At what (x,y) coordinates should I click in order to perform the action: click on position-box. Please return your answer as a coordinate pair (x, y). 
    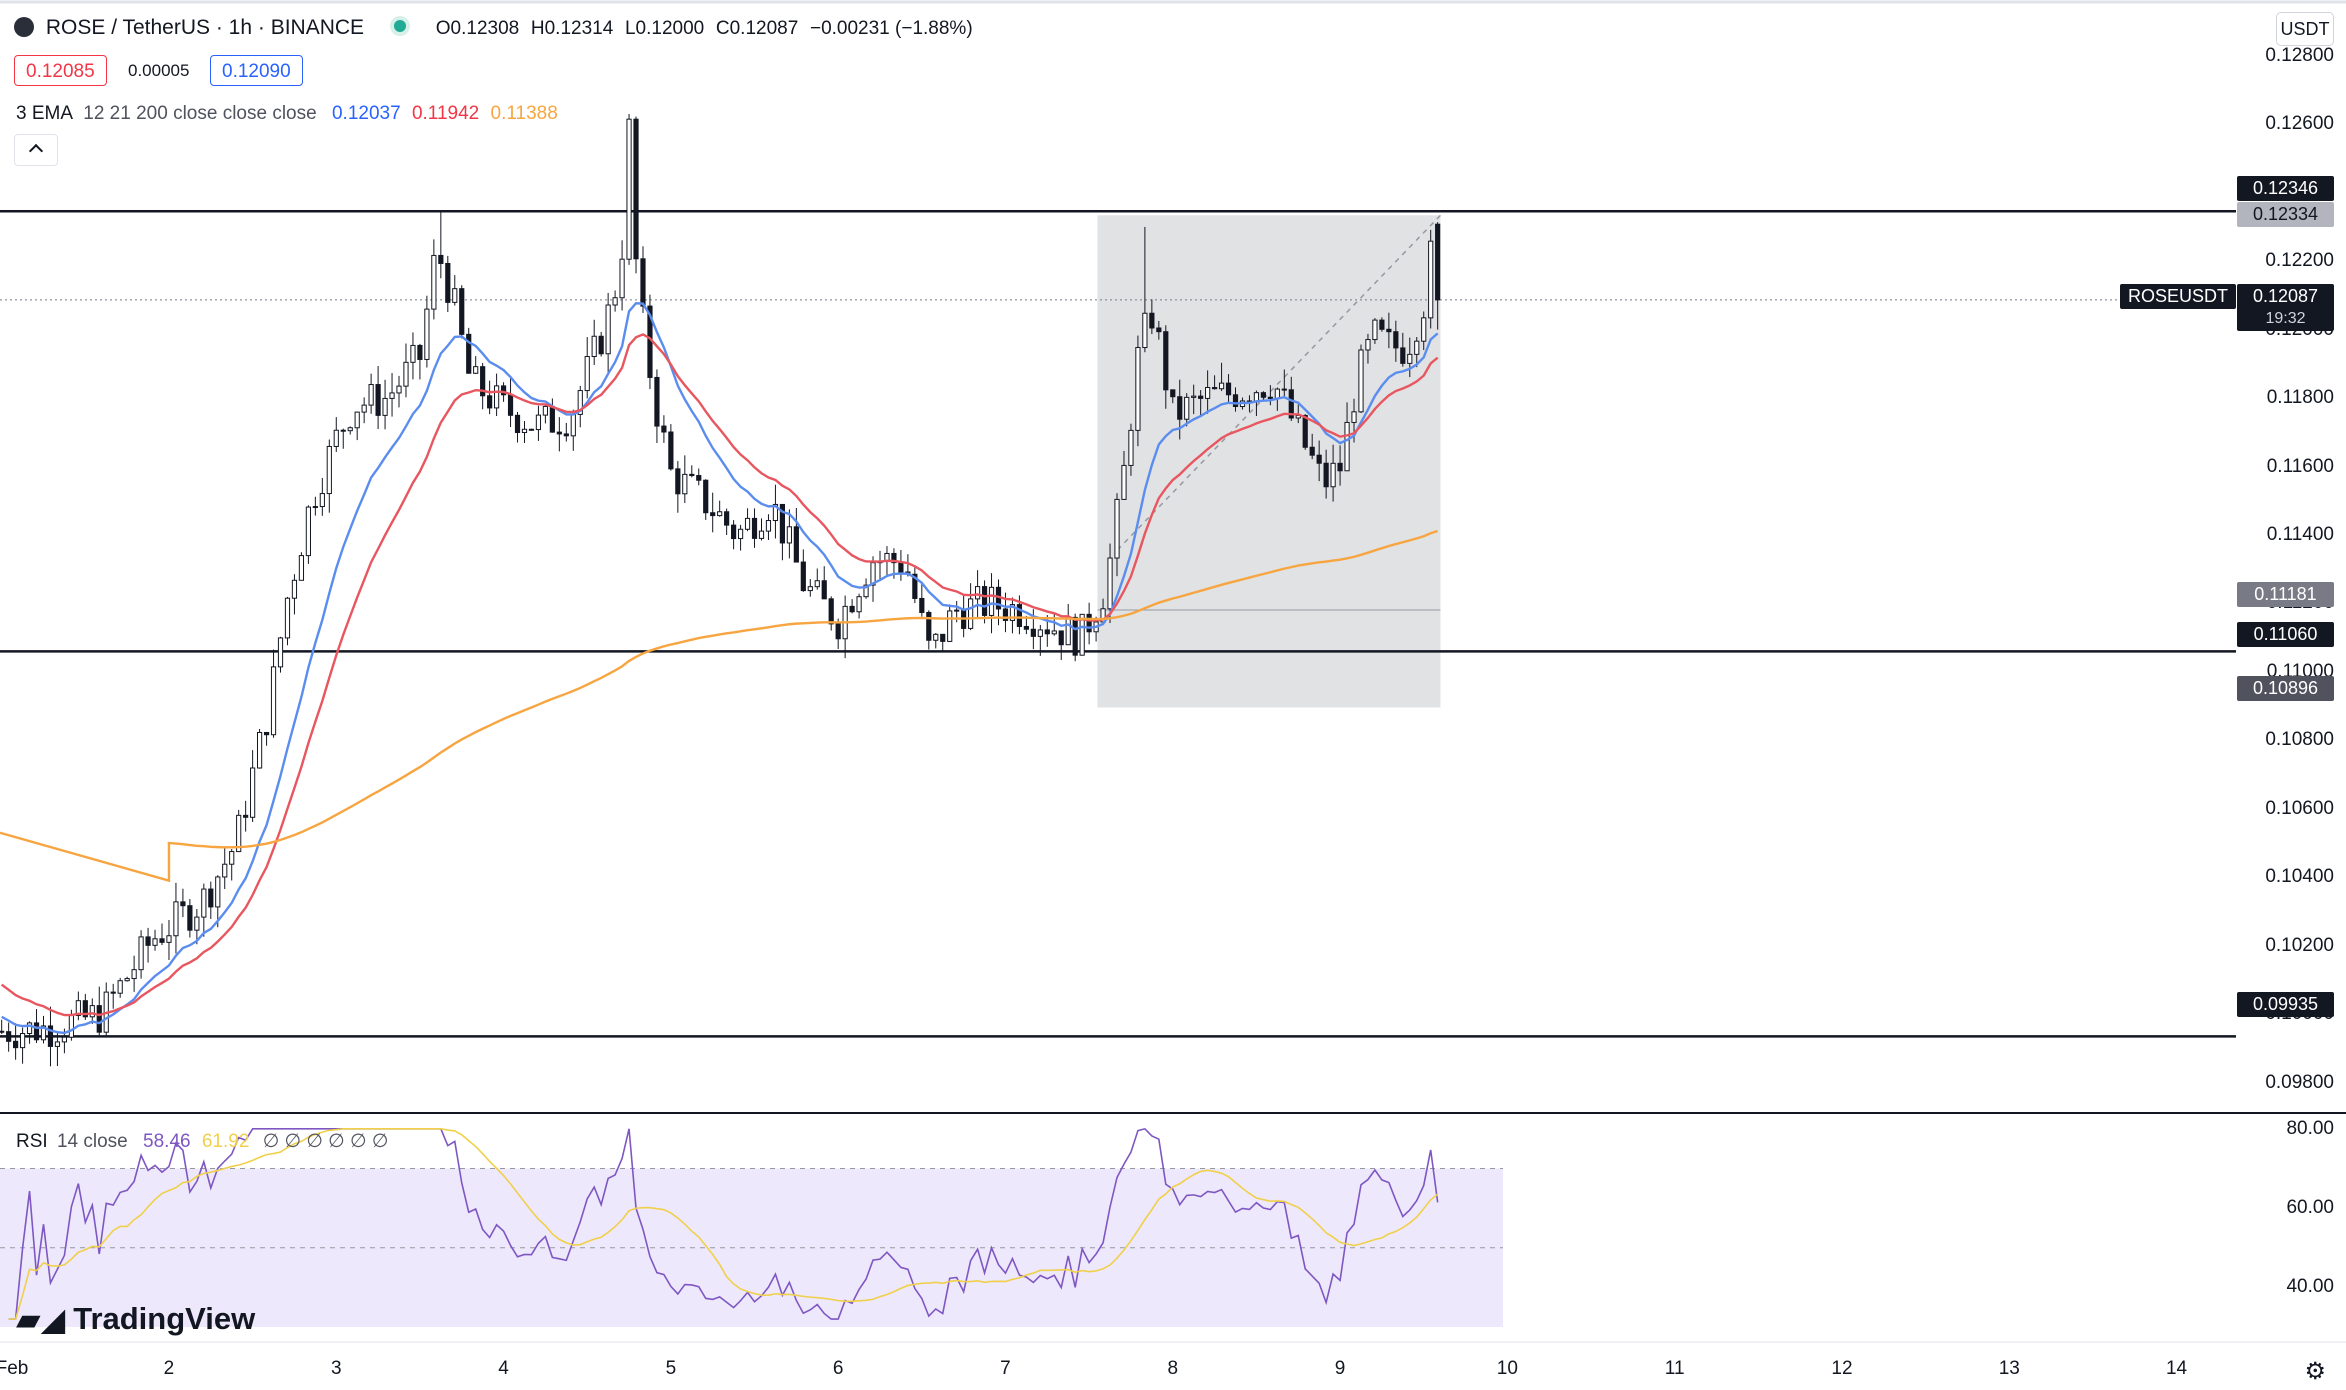
    Looking at the image, I should click on (1269, 461).